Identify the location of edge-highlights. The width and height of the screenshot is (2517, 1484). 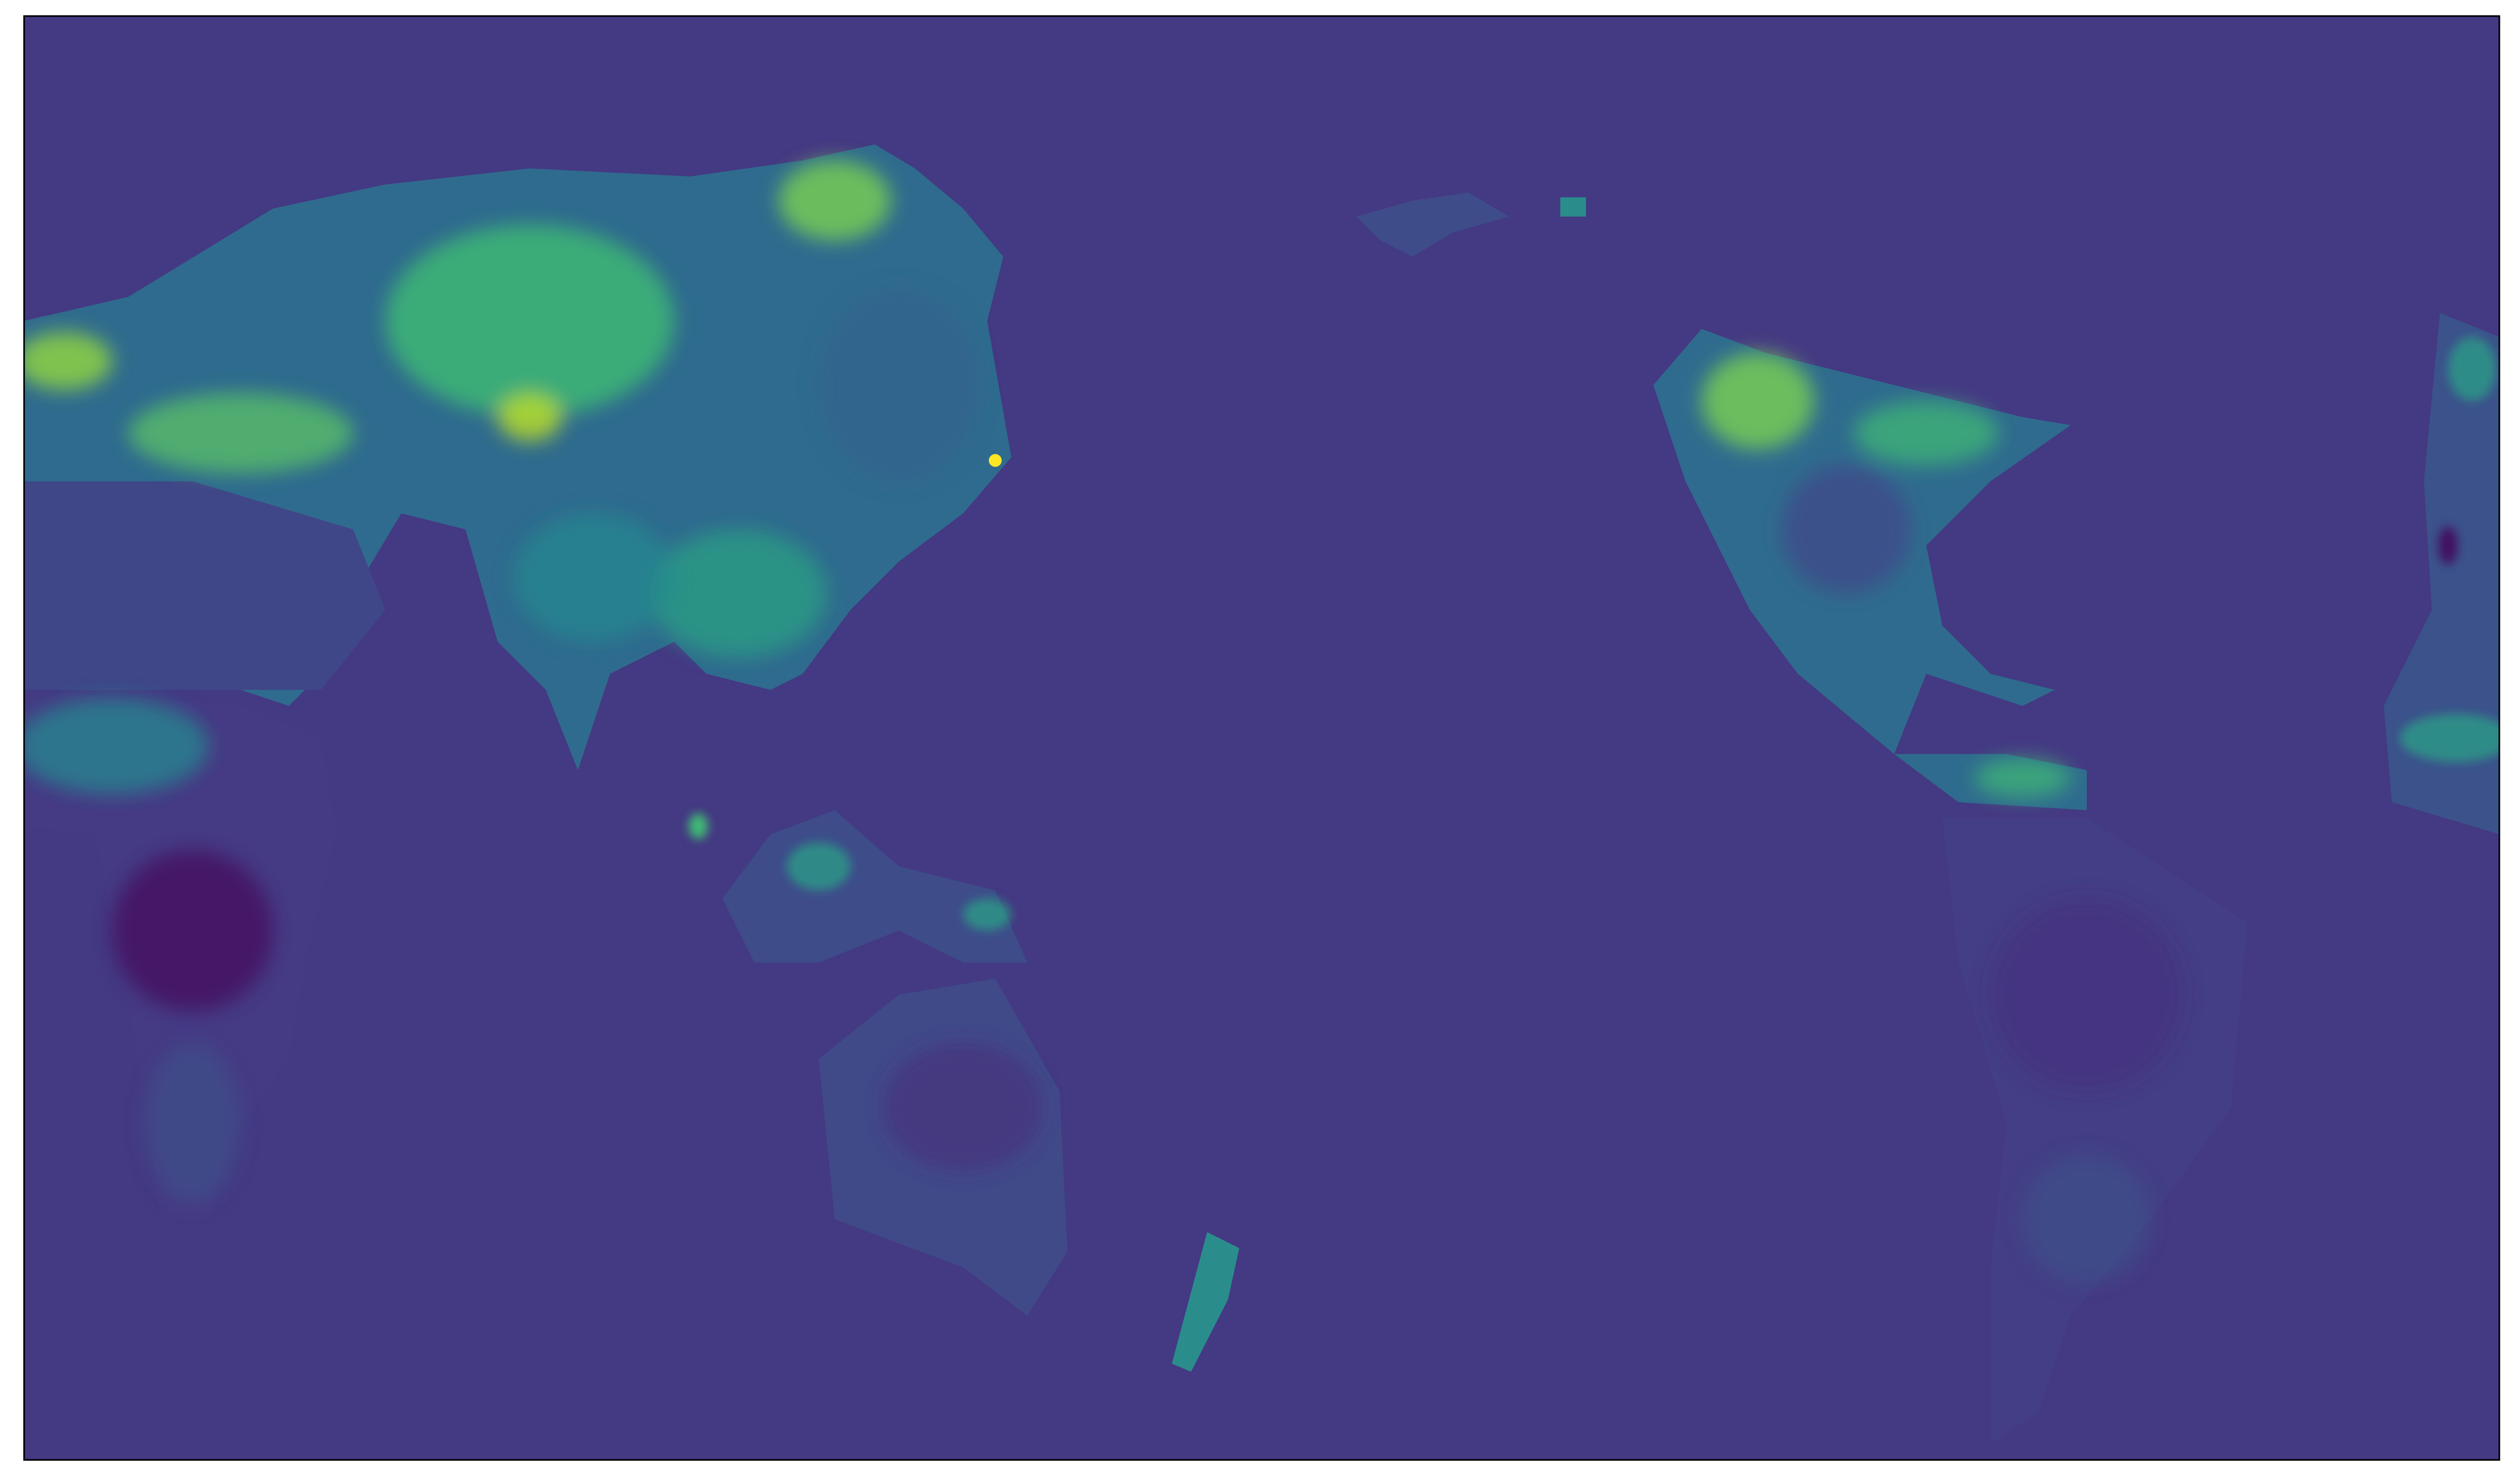
(2449, 549).